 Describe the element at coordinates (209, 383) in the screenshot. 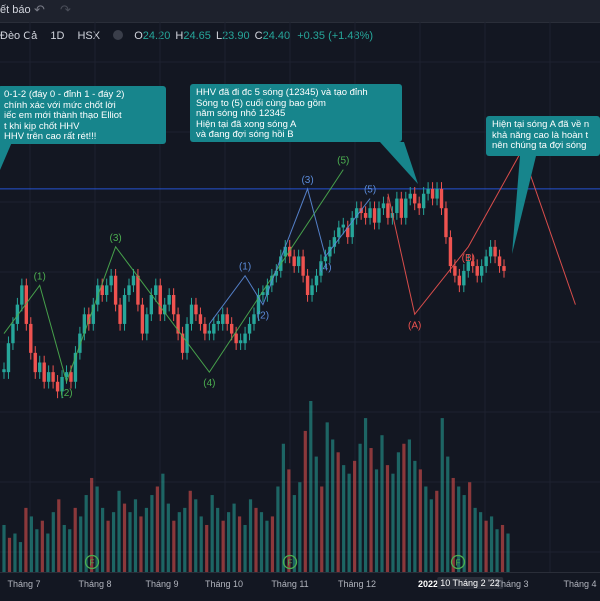

I see `green-wave-label: (4)` at that location.